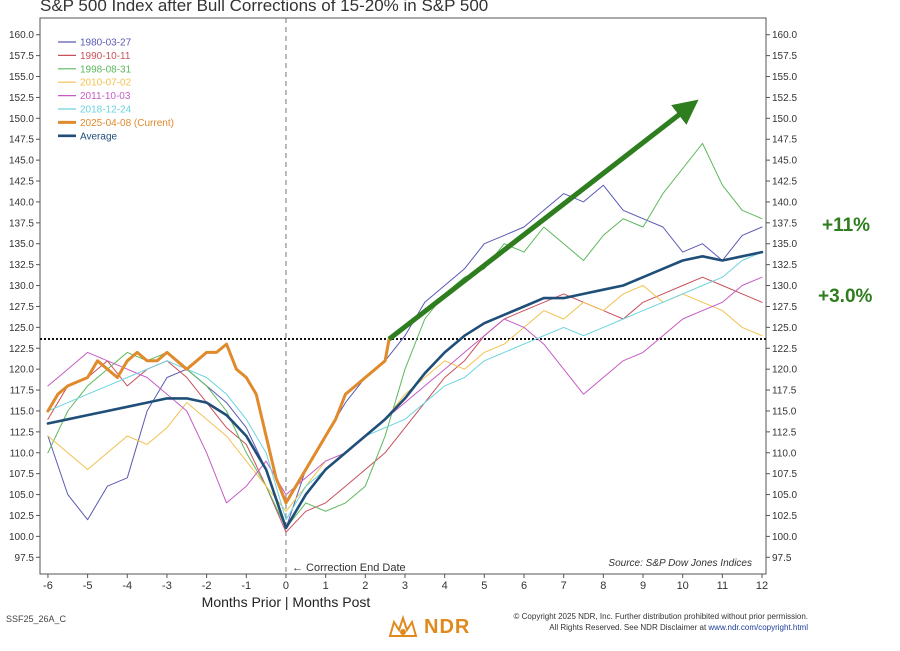 The image size is (900, 651). Describe the element at coordinates (21, 223) in the screenshot. I see `y-tick-label-left: 137.5` at that location.